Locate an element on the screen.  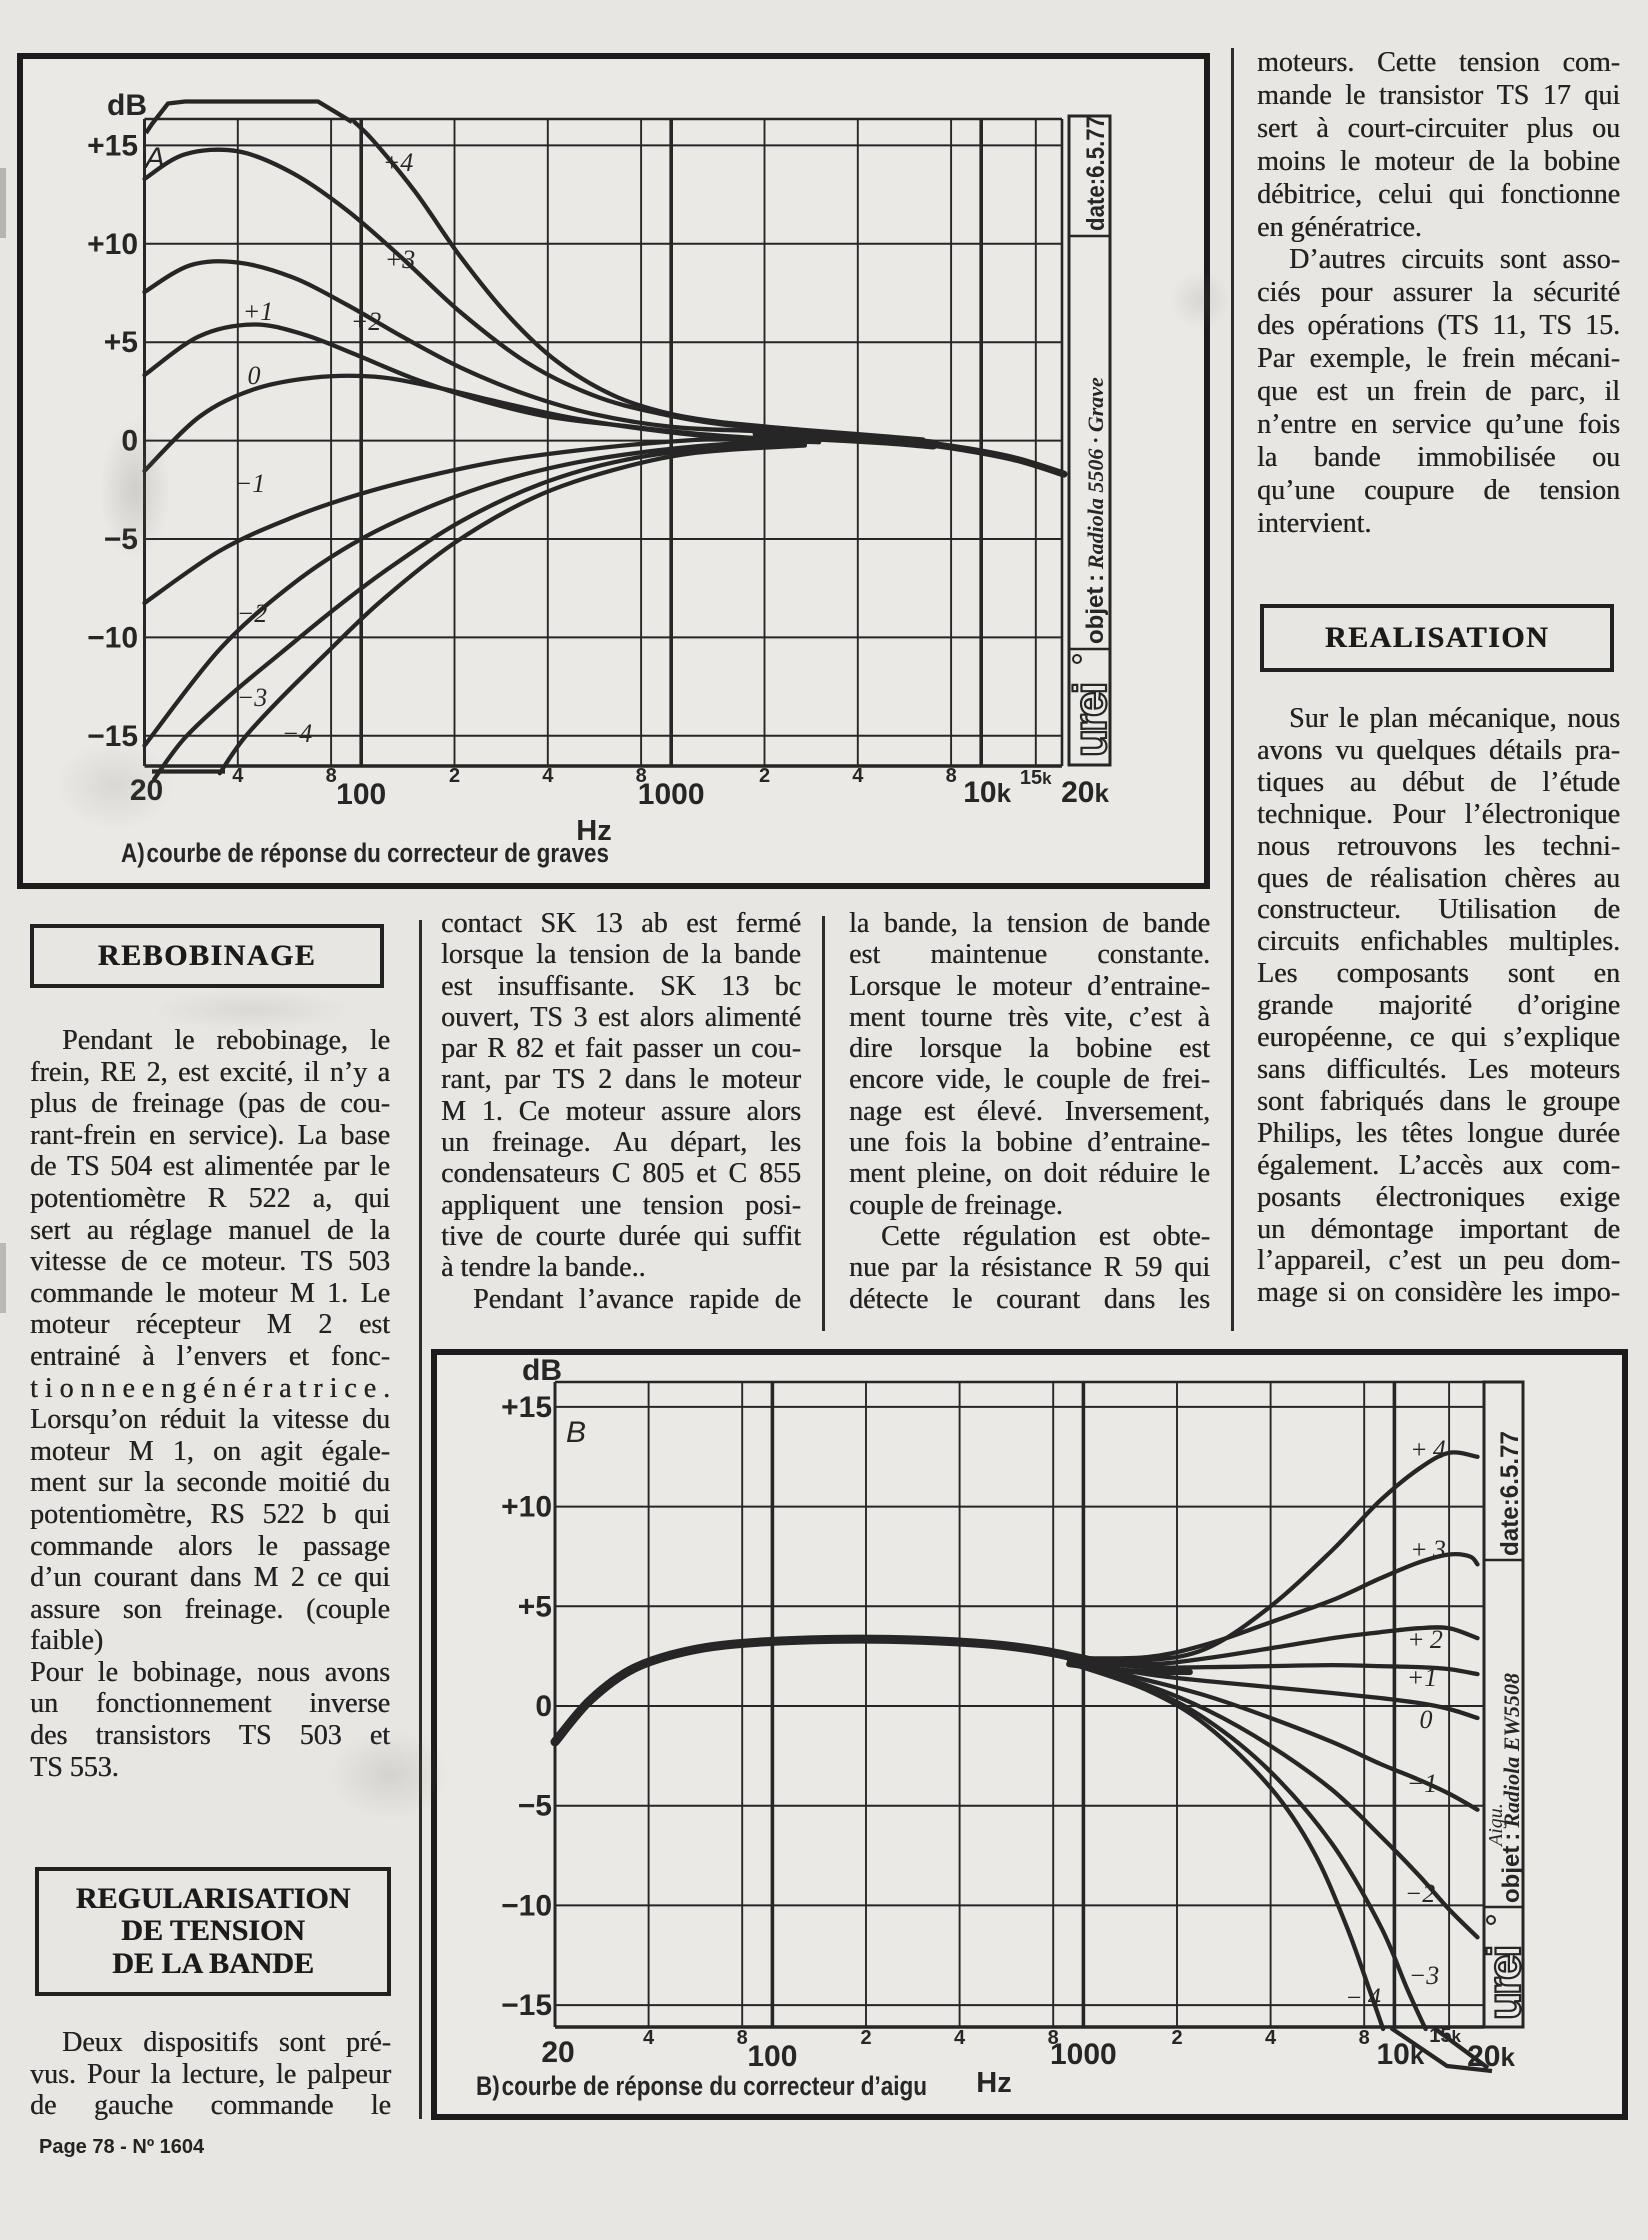
svg-text: +2 is located at coordinates (366, 321).